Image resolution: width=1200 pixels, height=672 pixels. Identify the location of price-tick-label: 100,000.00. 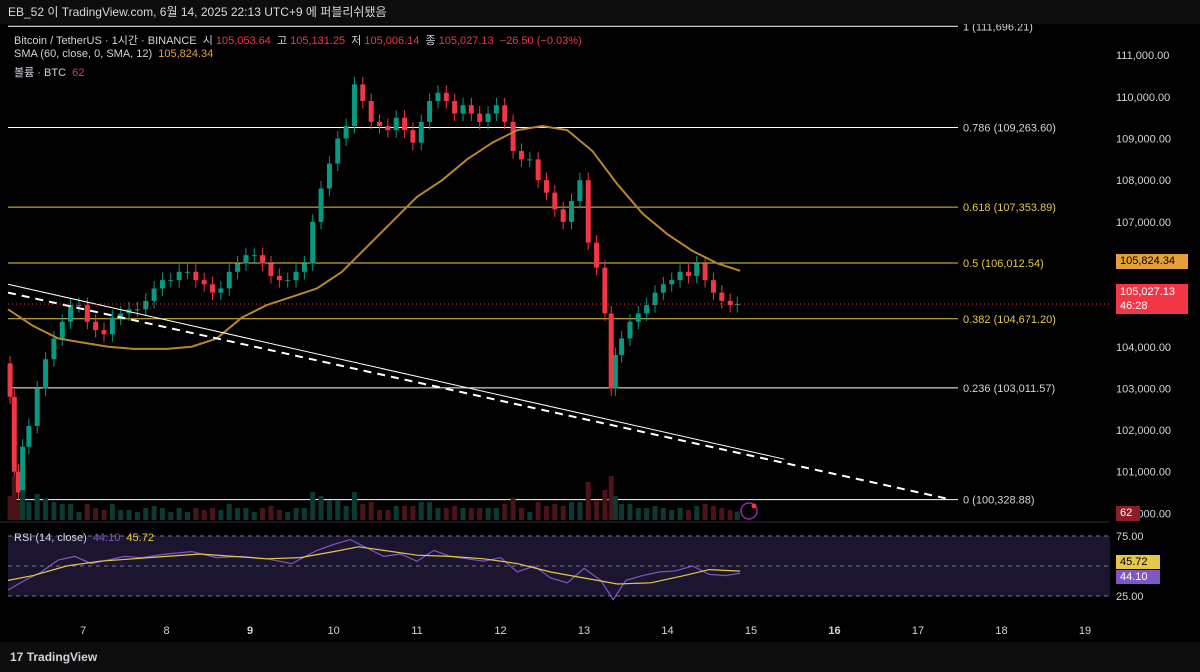
(1143, 514).